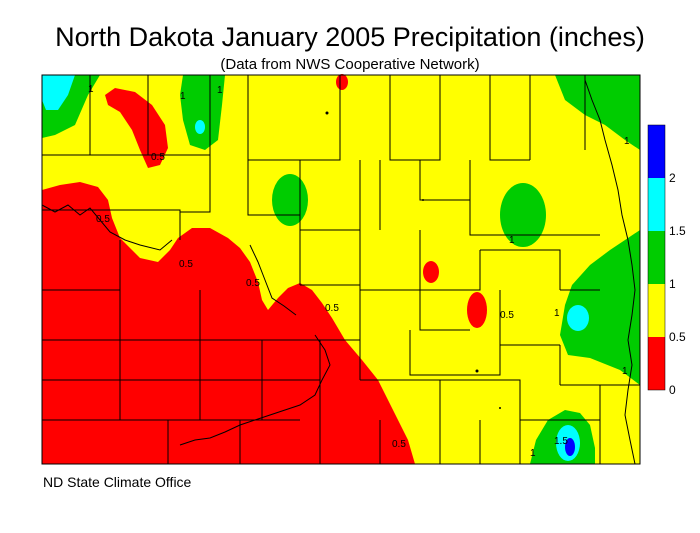 Image resolution: width=700 pixels, height=533 pixels. I want to click on legend-label: 0, so click(672, 390).